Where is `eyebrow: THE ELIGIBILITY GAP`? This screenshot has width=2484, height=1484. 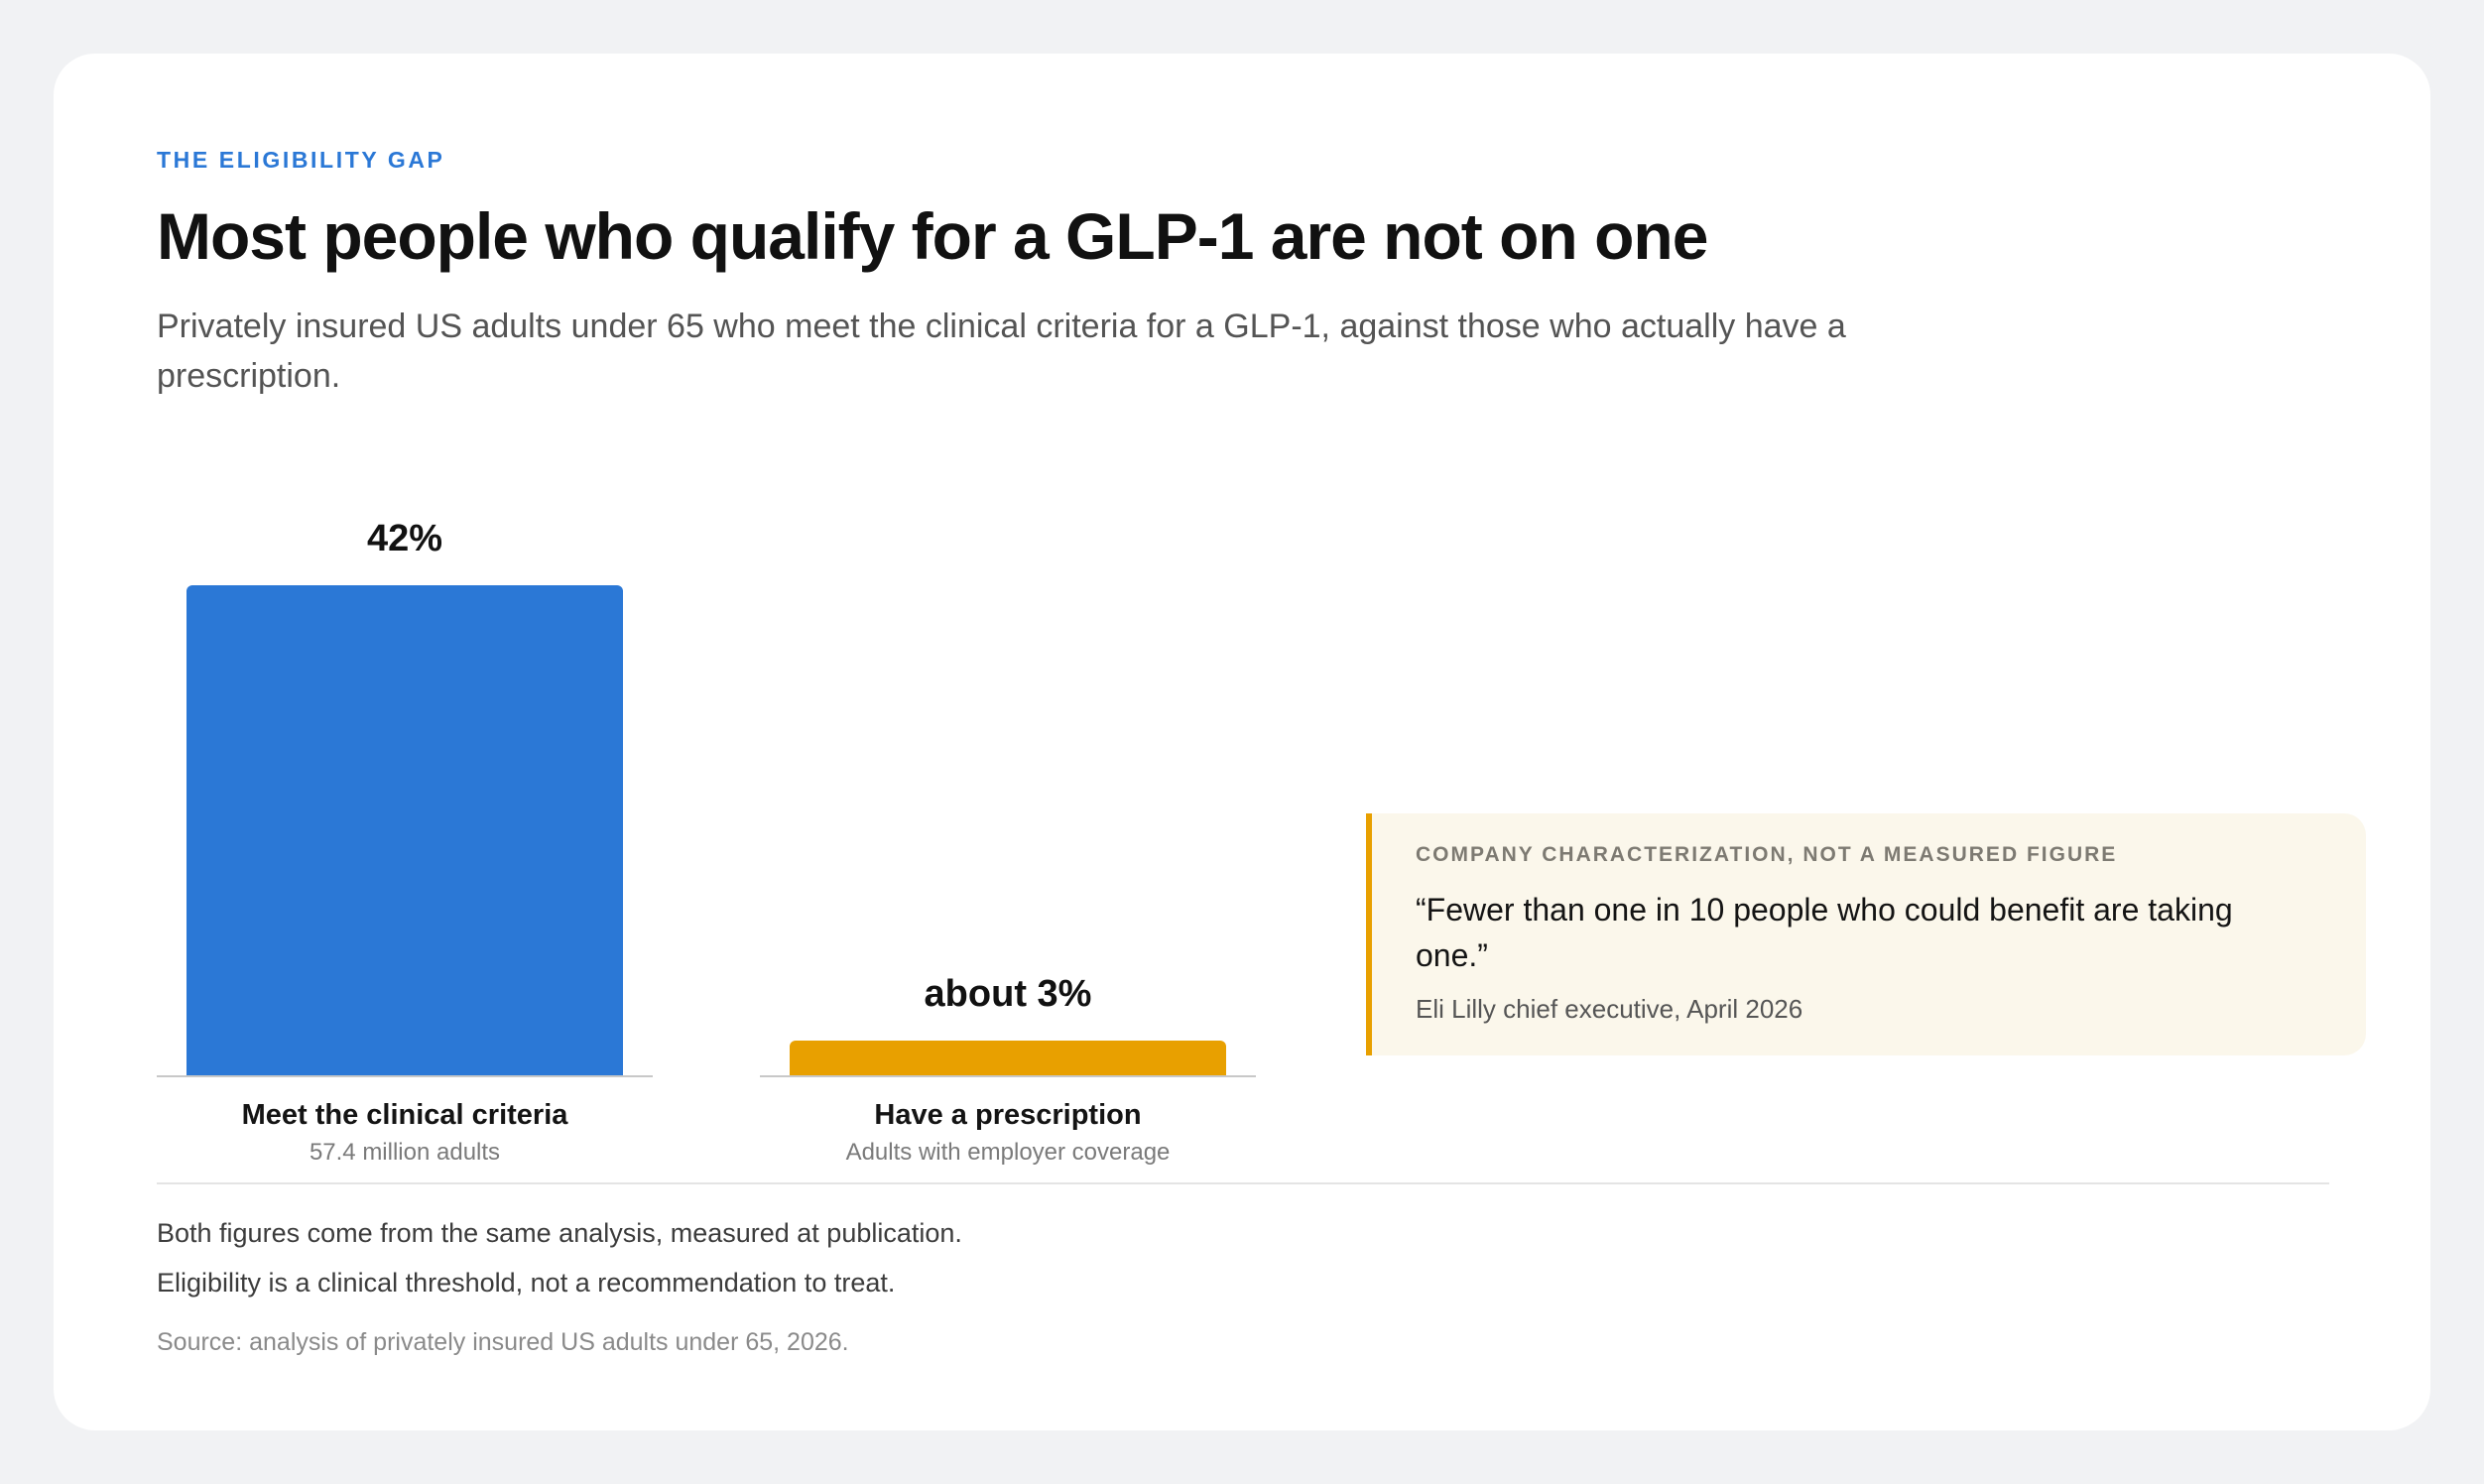 eyebrow: THE ELIGIBILITY GAP is located at coordinates (301, 160).